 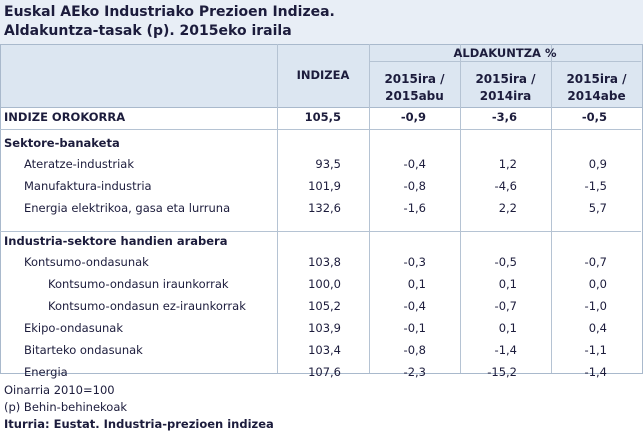 What do you see at coordinates (116, 241) in the screenshot?
I see `group-title: Industria-sektore handien arabera` at bounding box center [116, 241].